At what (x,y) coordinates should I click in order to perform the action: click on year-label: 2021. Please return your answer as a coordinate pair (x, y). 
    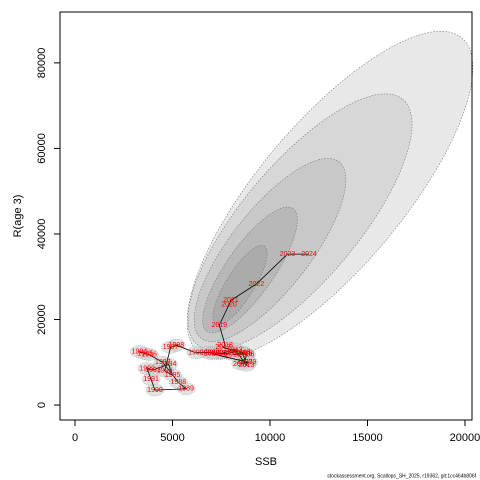
    Looking at the image, I should click on (231, 300).